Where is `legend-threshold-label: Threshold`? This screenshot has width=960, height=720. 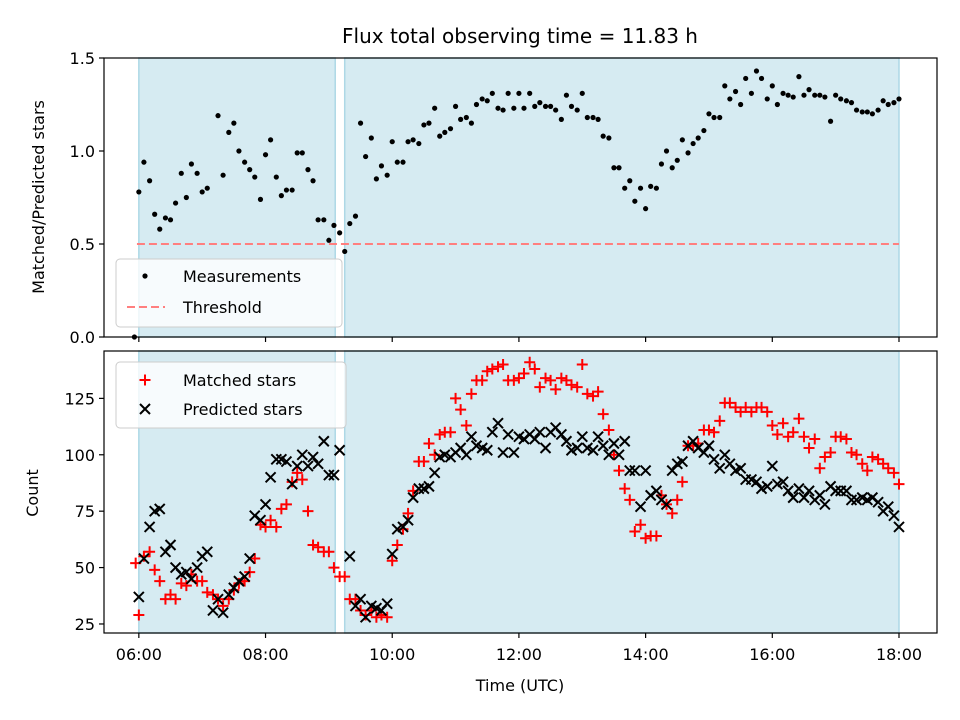 legend-threshold-label: Threshold is located at coordinates (222, 307).